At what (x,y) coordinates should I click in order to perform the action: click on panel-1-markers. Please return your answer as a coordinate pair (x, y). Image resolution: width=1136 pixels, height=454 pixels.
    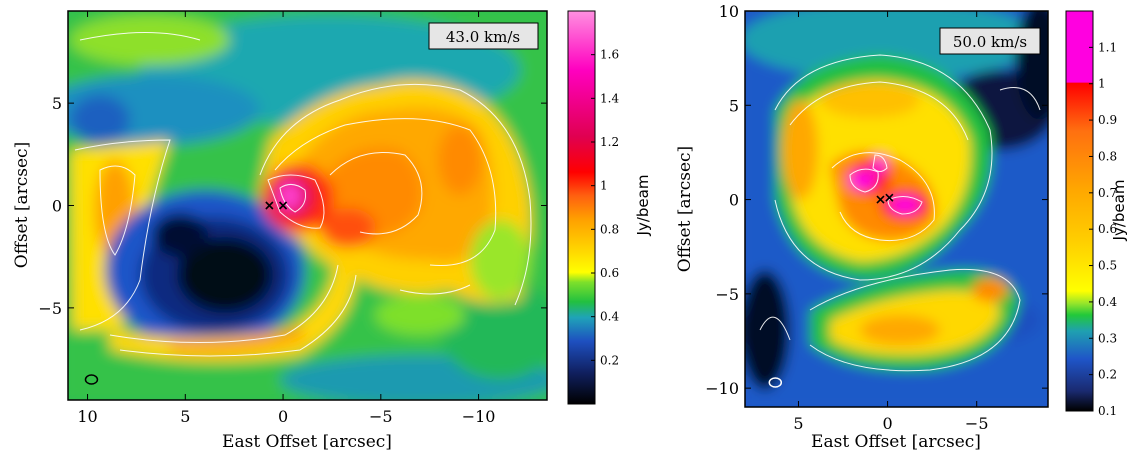
    Looking at the image, I should click on (186, 293).